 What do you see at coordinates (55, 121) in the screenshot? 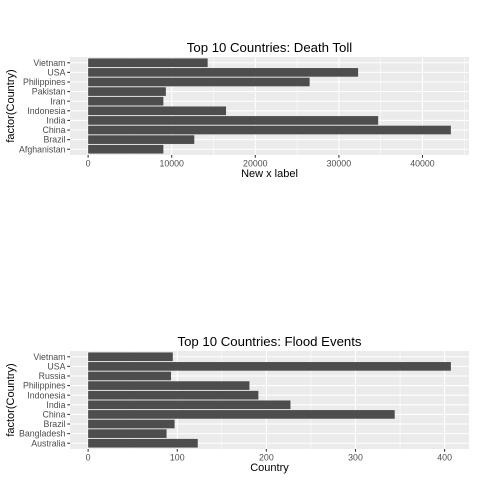
I see `chart-1-y-tick-label: India` at bounding box center [55, 121].